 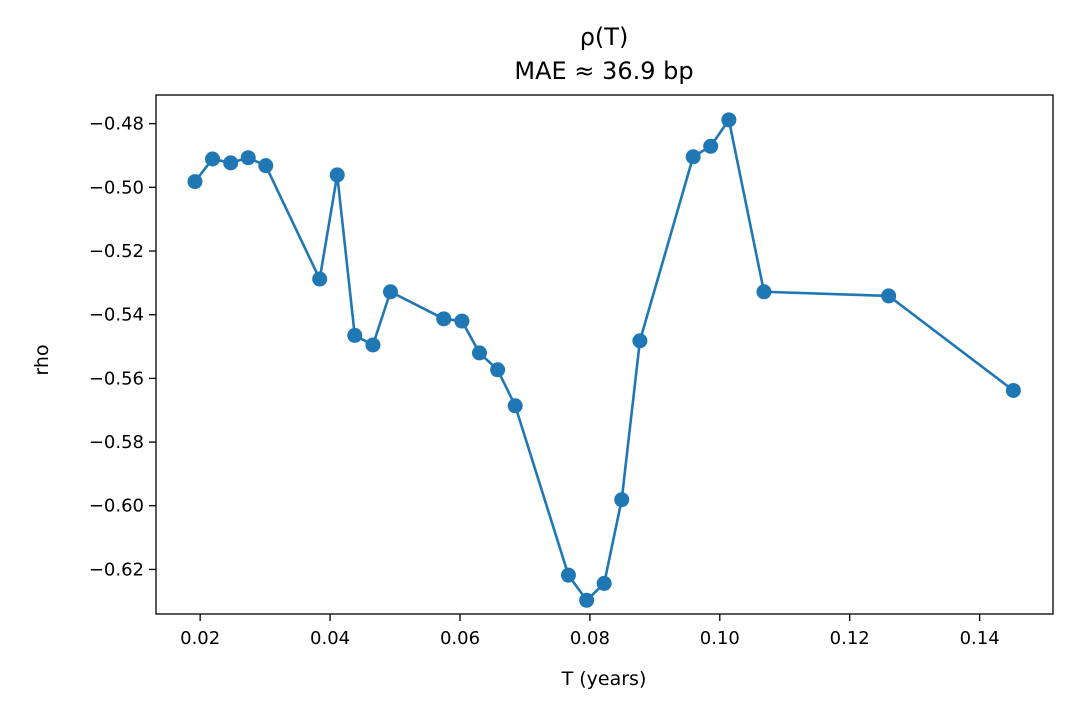 I want to click on y-tick-label: −0.50, so click(x=116, y=187).